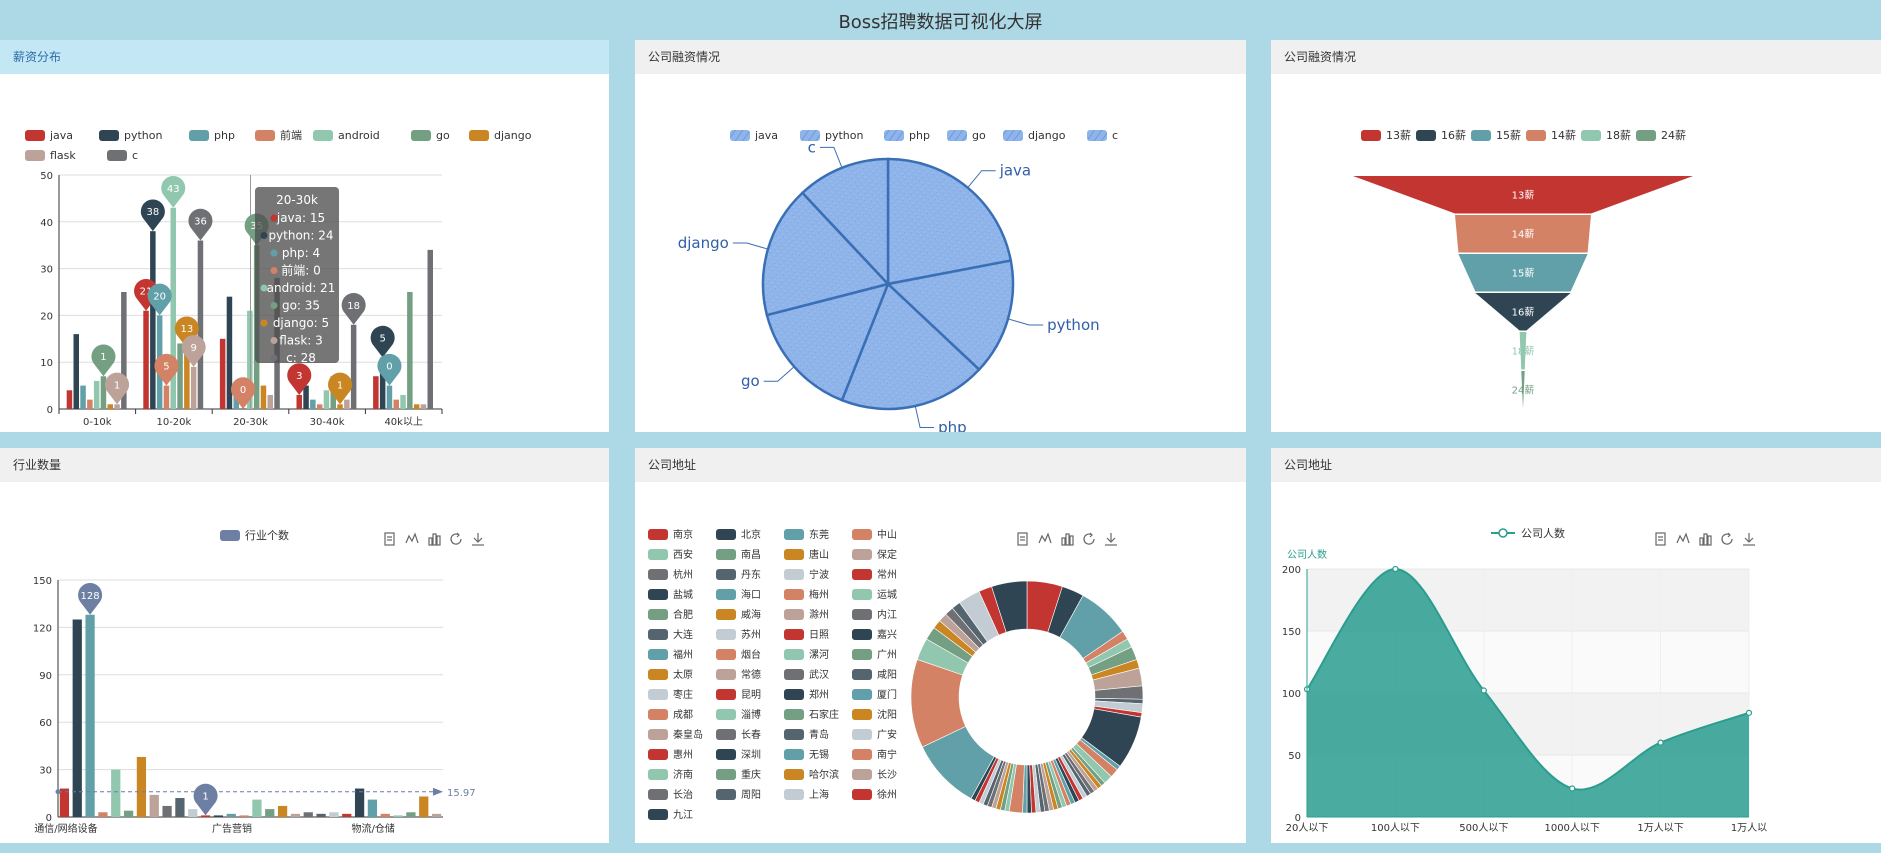 This screenshot has width=1881, height=853. What do you see at coordinates (1523, 352) in the screenshot?
I see `funnel-label: 18薪` at bounding box center [1523, 352].